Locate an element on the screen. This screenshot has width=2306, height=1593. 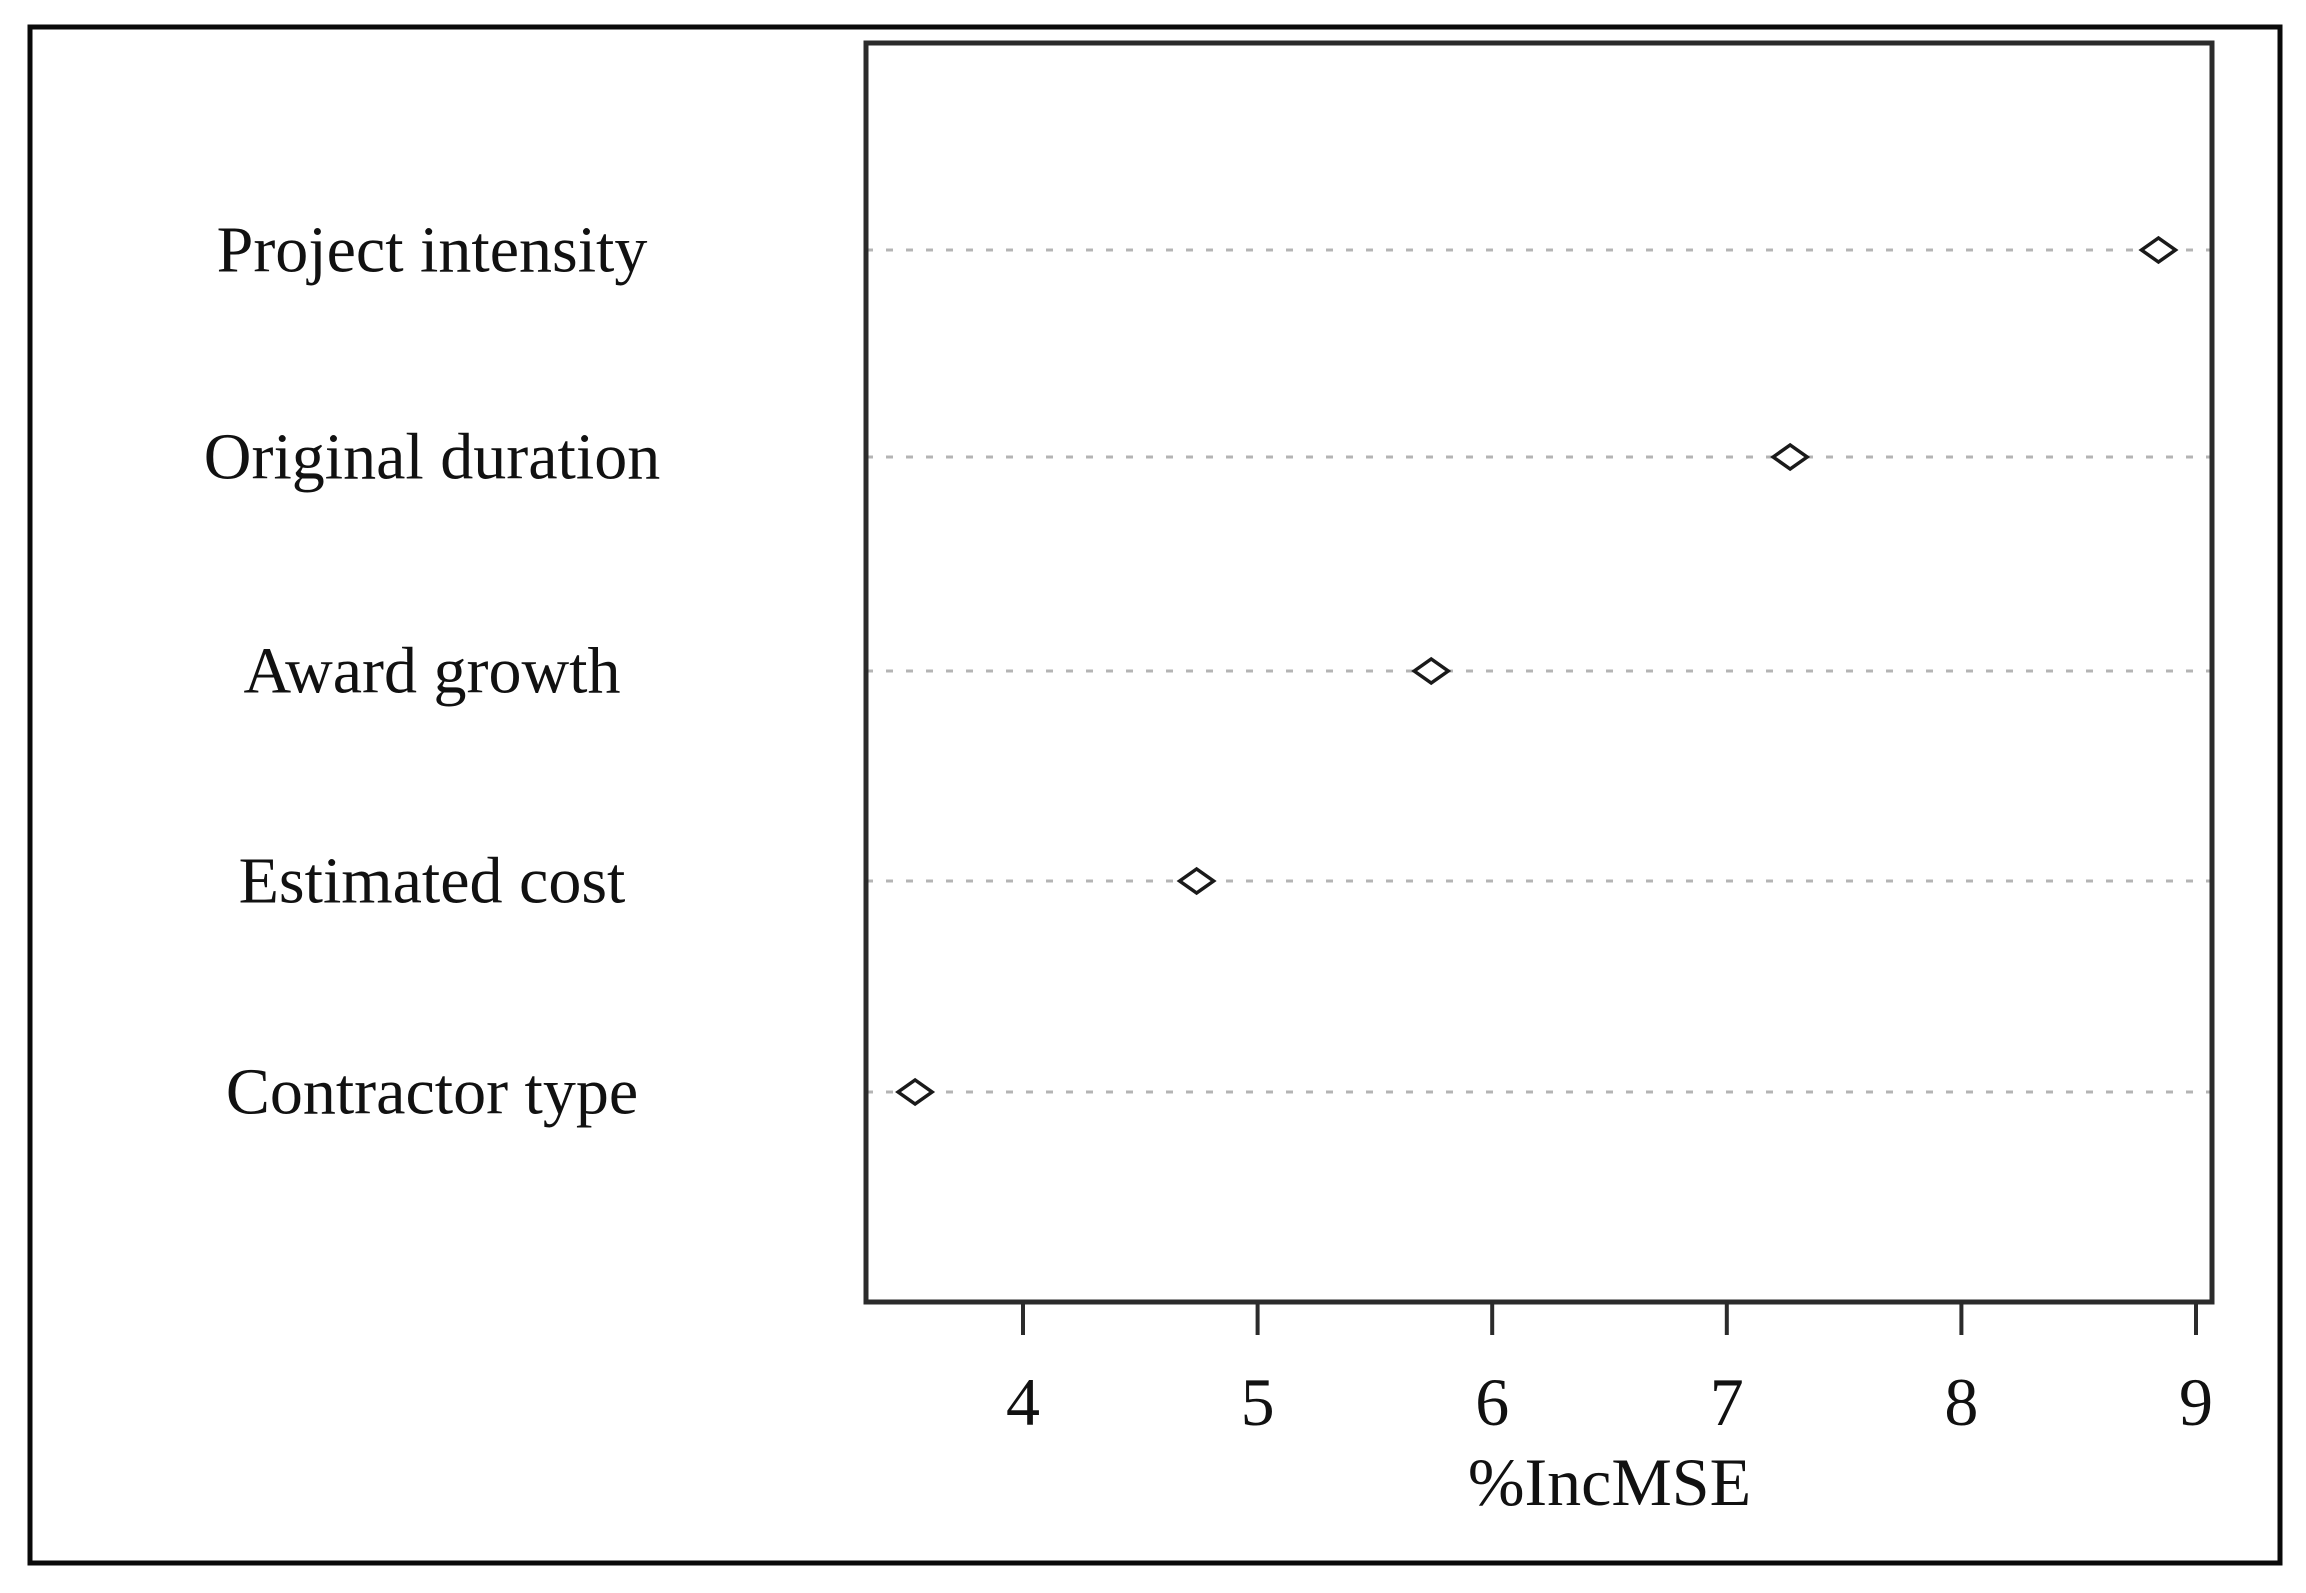
x-axis-title: %IncMSE is located at coordinates (1609, 1482).